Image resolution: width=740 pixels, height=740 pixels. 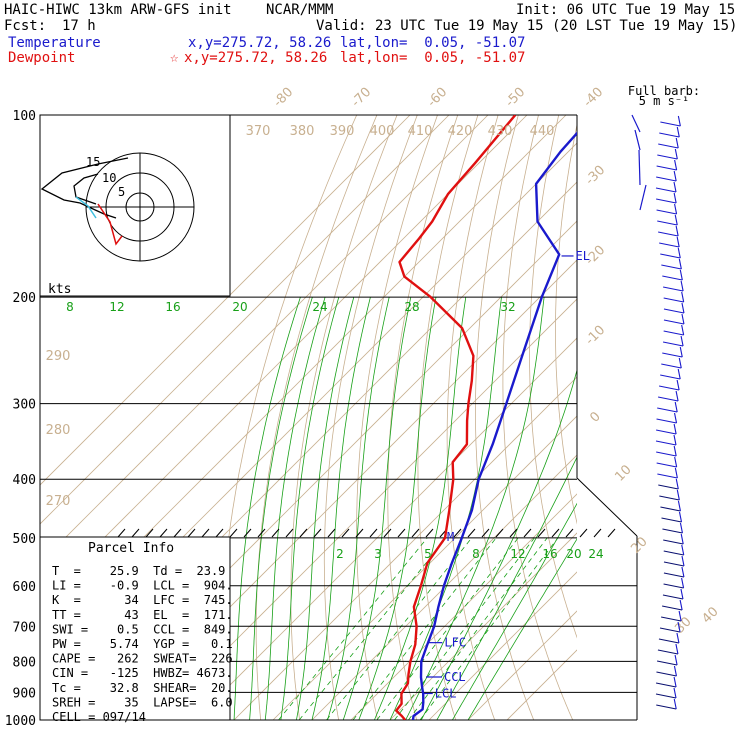 What do you see at coordinates (438, 98) in the screenshot?
I see `isotherm-label: -60` at bounding box center [438, 98].